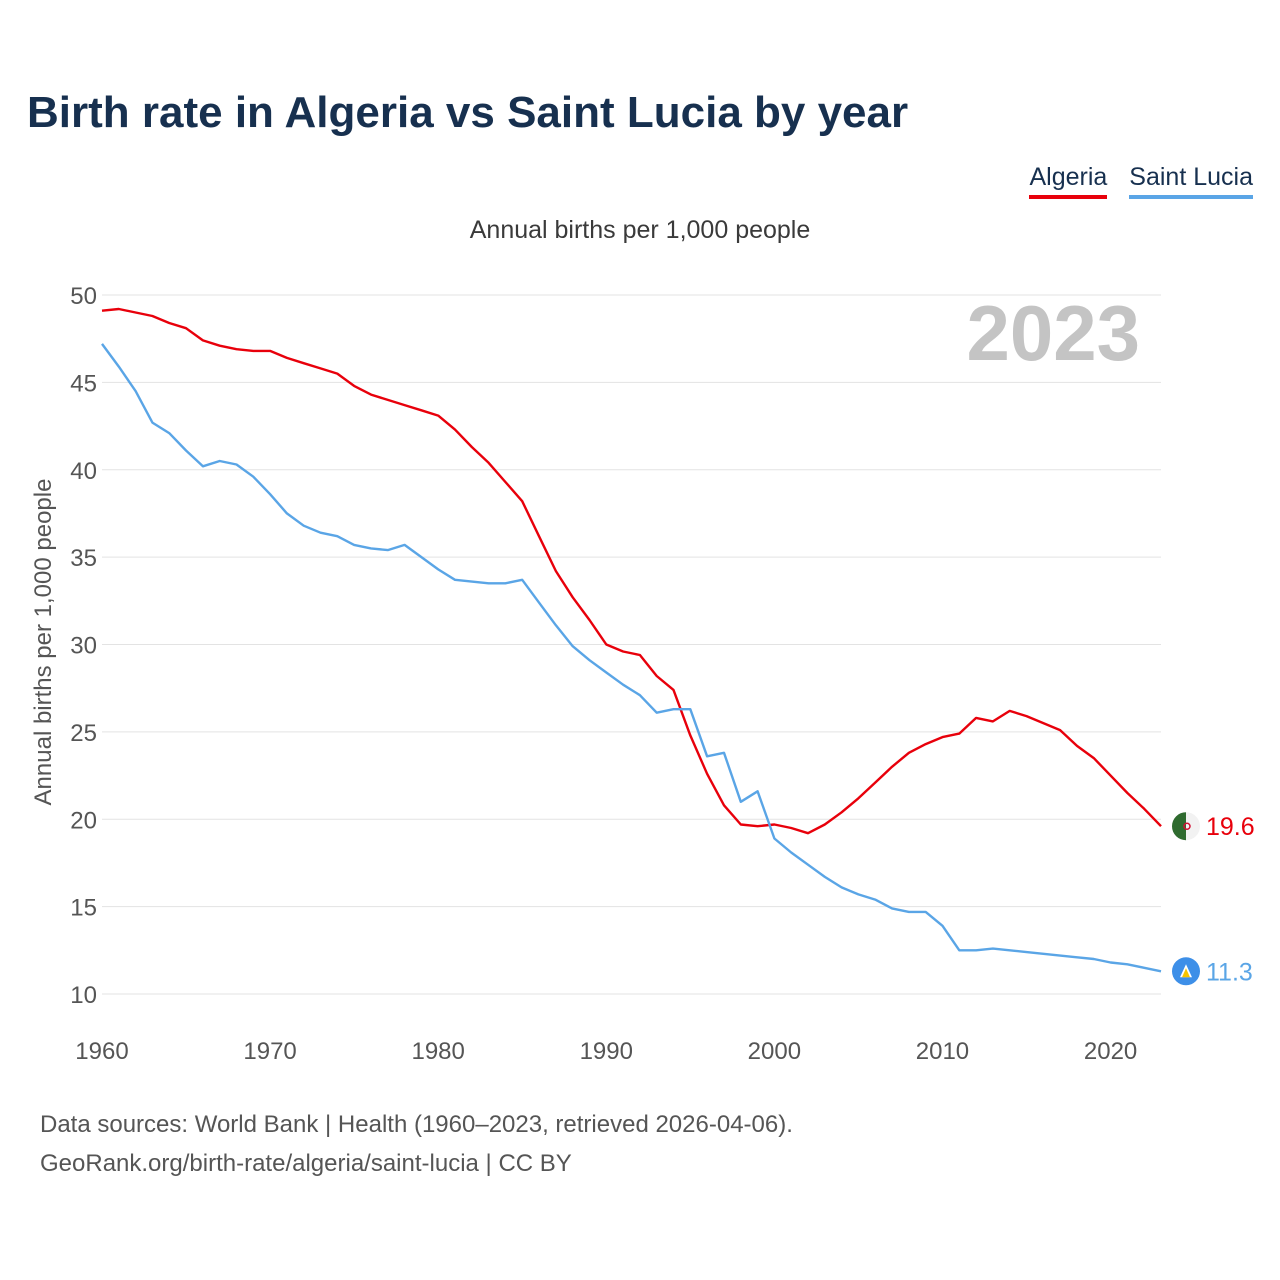  Describe the element at coordinates (83, 995) in the screenshot. I see `y-tick-label-10: 10` at that location.